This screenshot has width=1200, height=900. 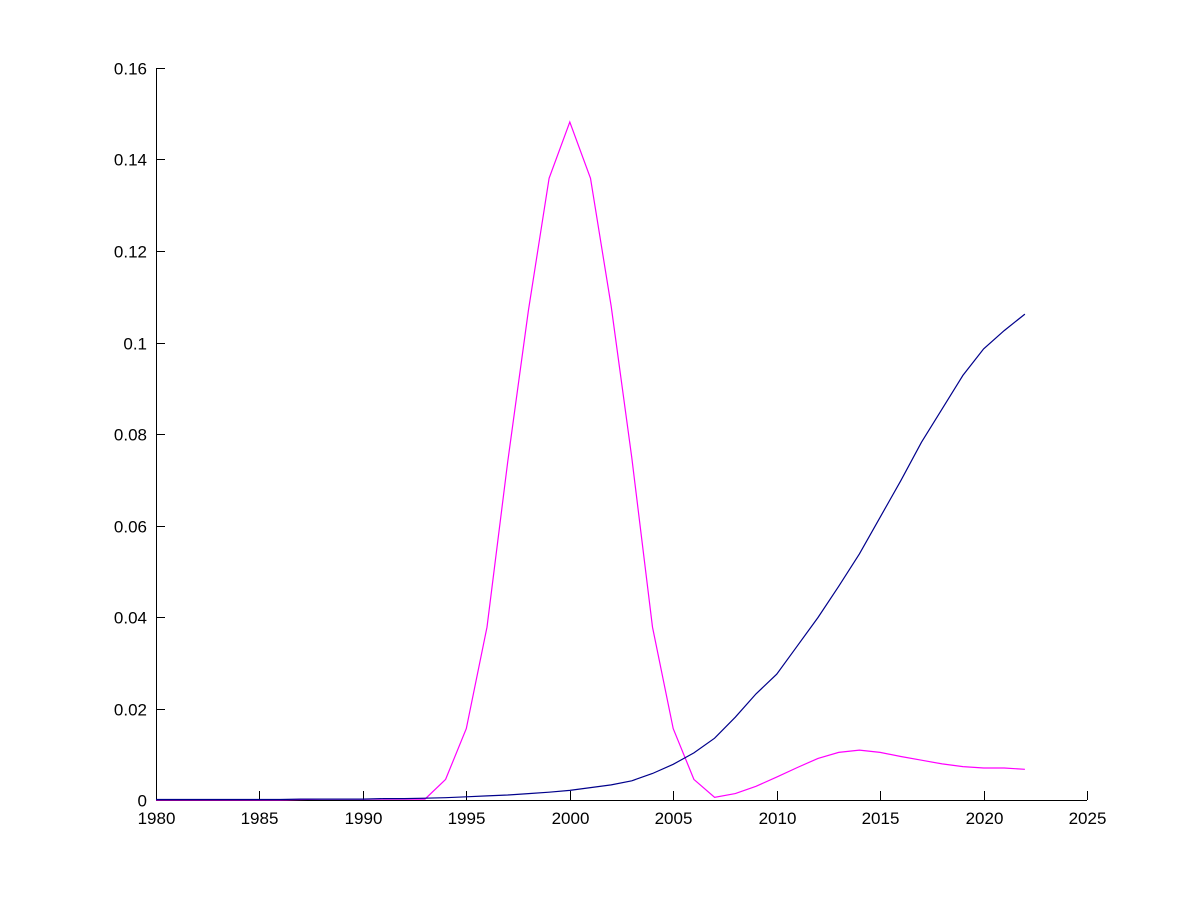 What do you see at coordinates (985, 818) in the screenshot?
I see `x-tick-label: 2020` at bounding box center [985, 818].